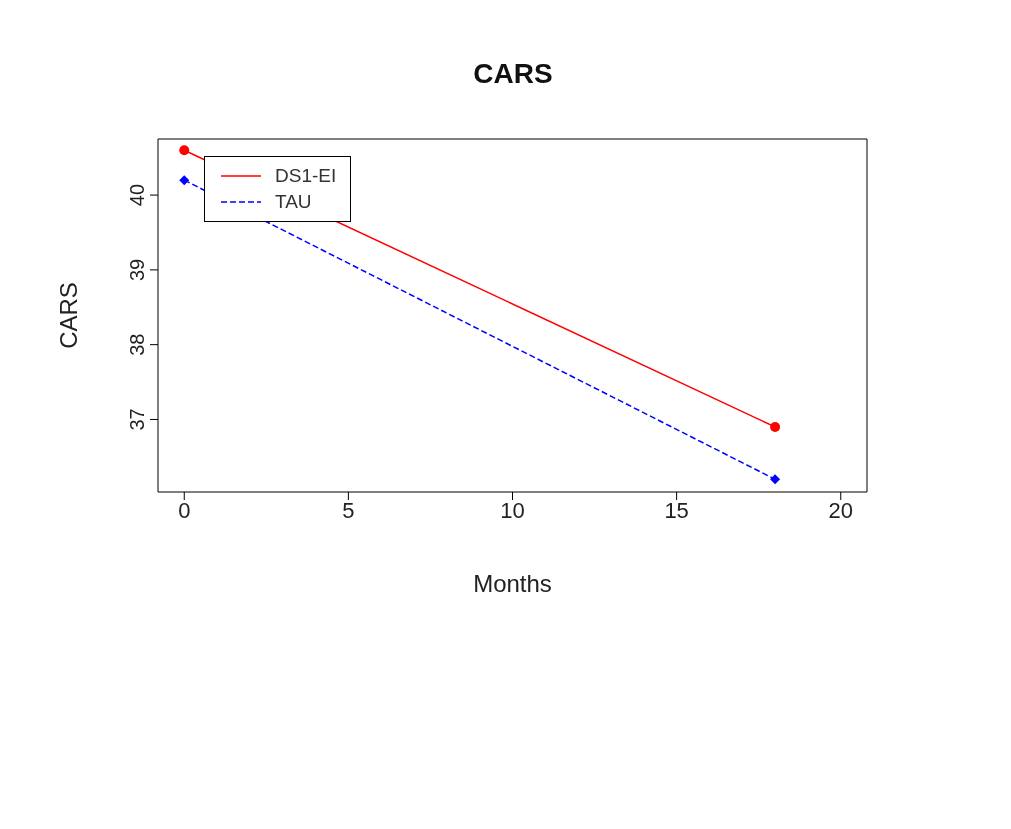 The width and height of the screenshot is (1011, 829). Describe the element at coordinates (137, 195) in the screenshot. I see `y-tick-label: 40` at that location.